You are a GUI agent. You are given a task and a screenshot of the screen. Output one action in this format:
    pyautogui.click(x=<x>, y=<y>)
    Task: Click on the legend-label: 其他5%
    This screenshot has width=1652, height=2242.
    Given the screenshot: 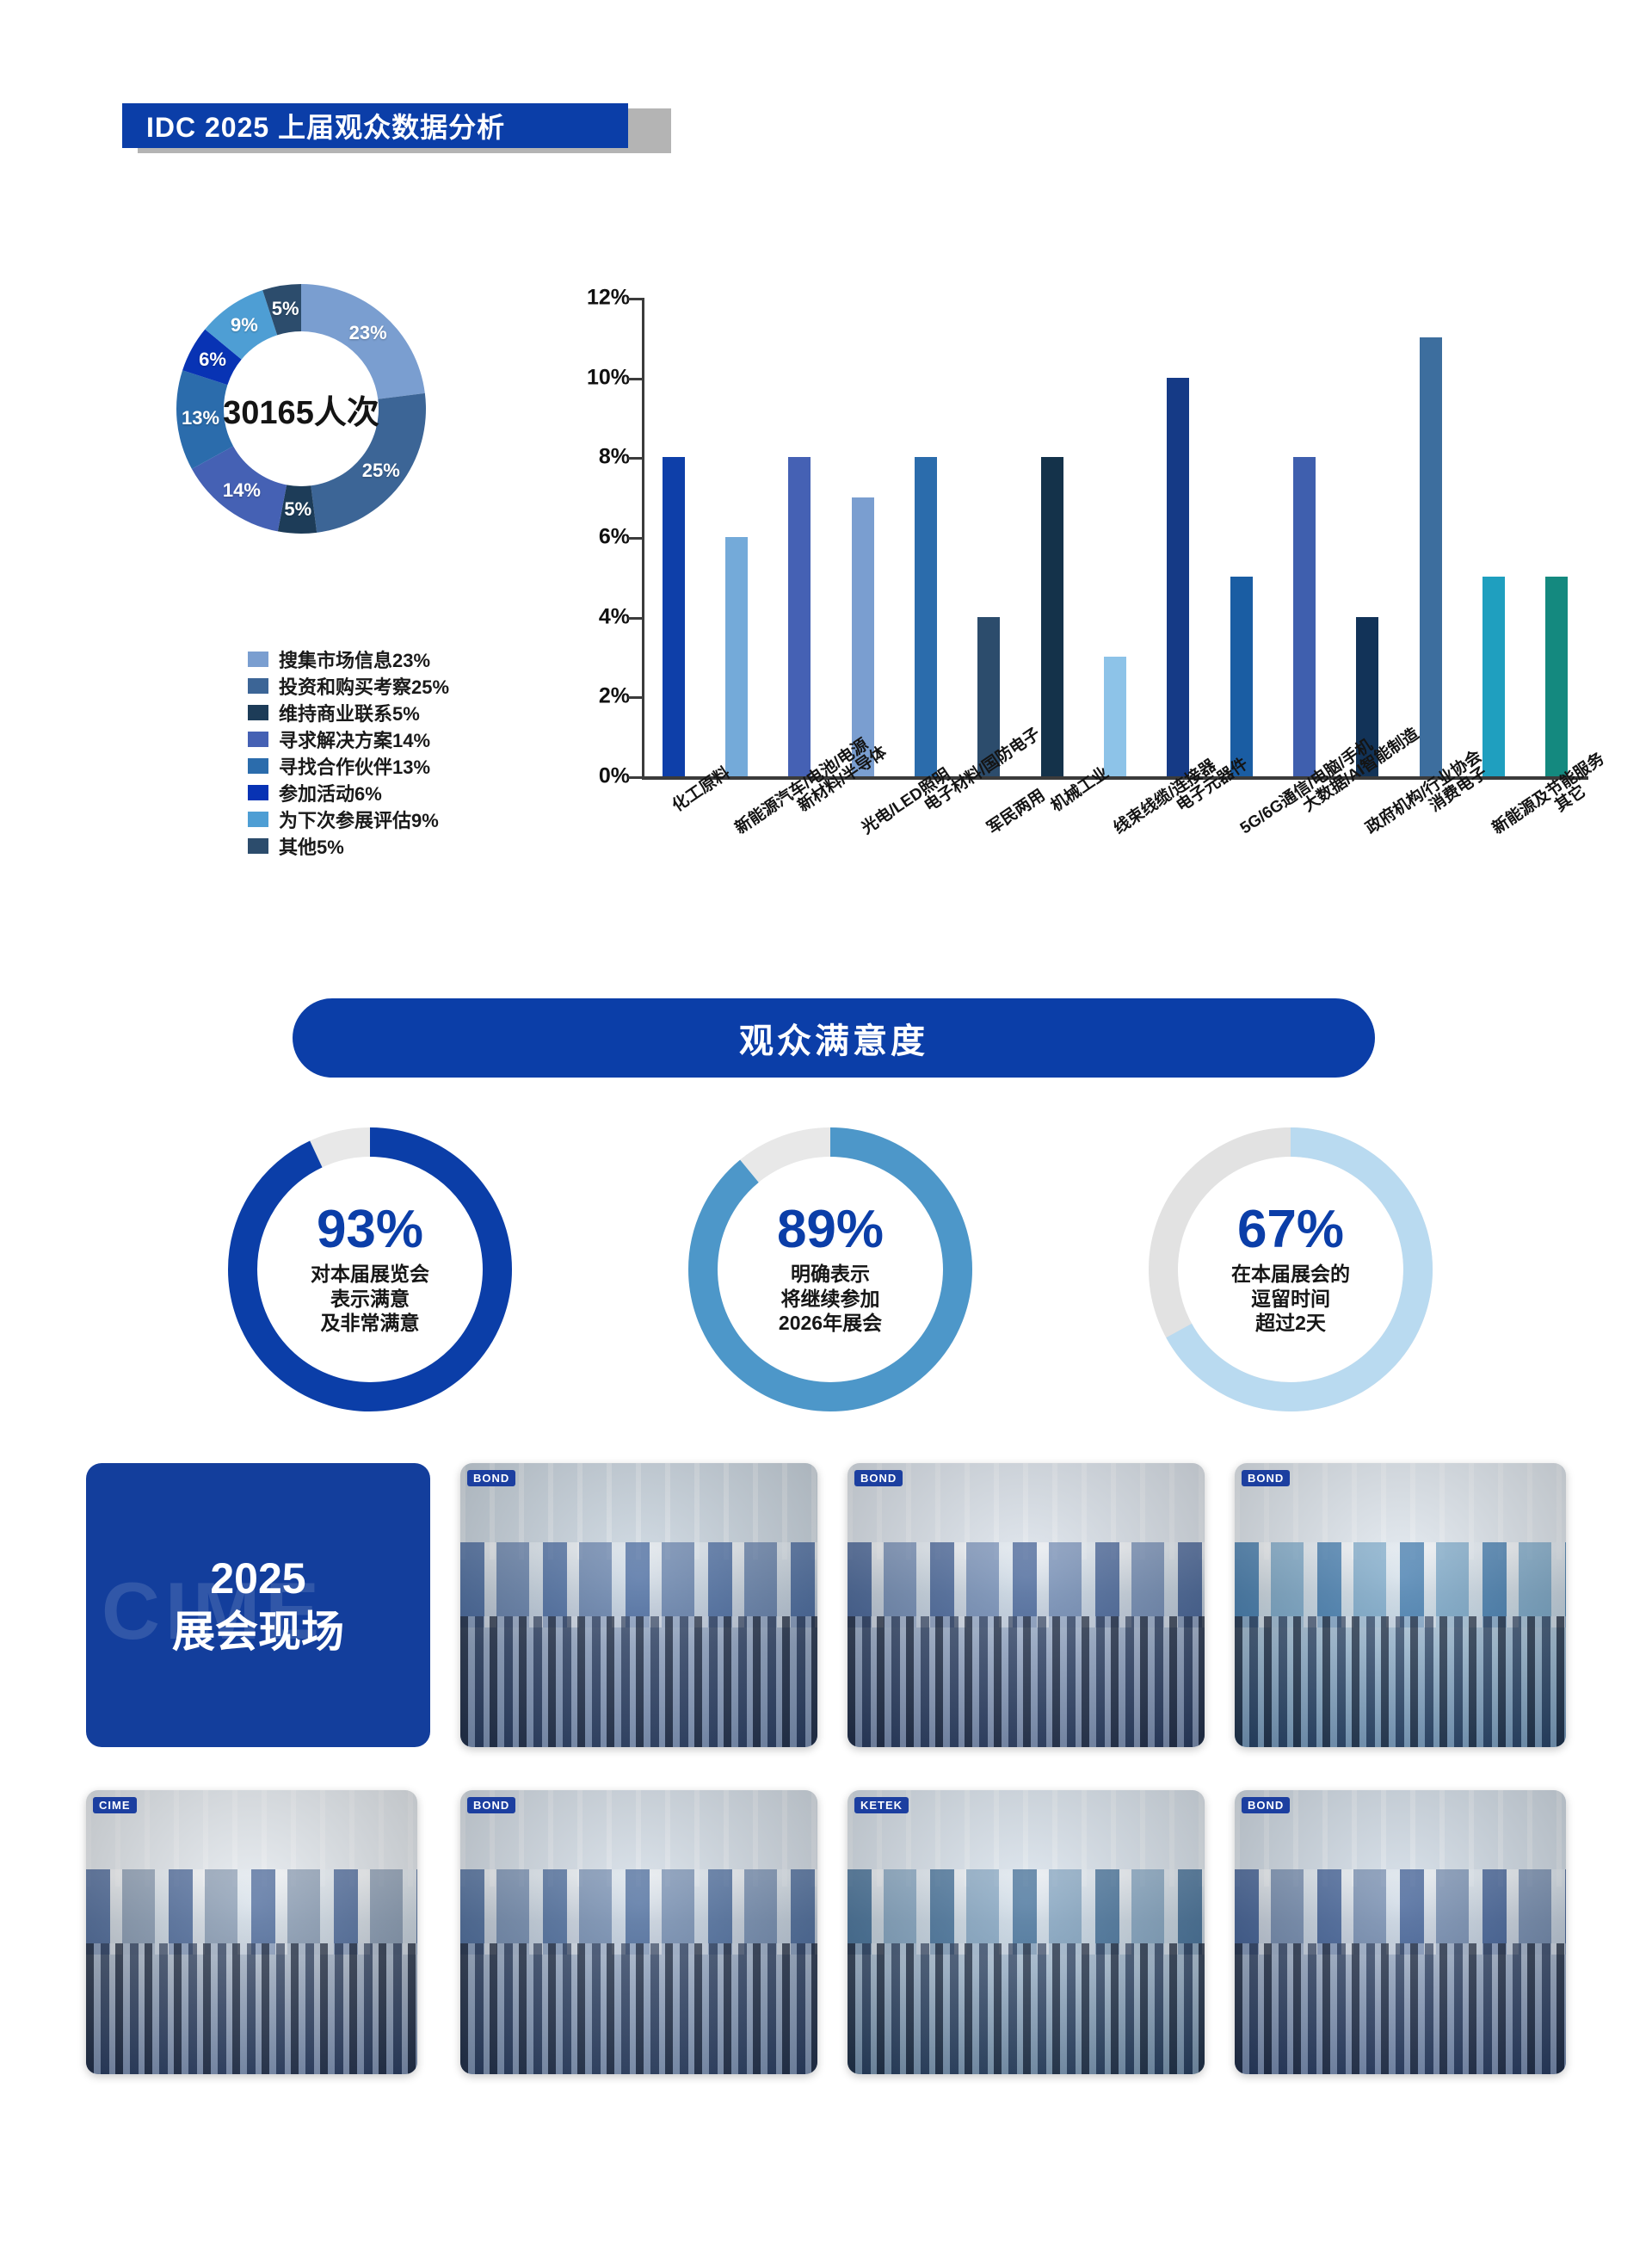 What is the action you would take?
    pyautogui.click(x=311, y=847)
    